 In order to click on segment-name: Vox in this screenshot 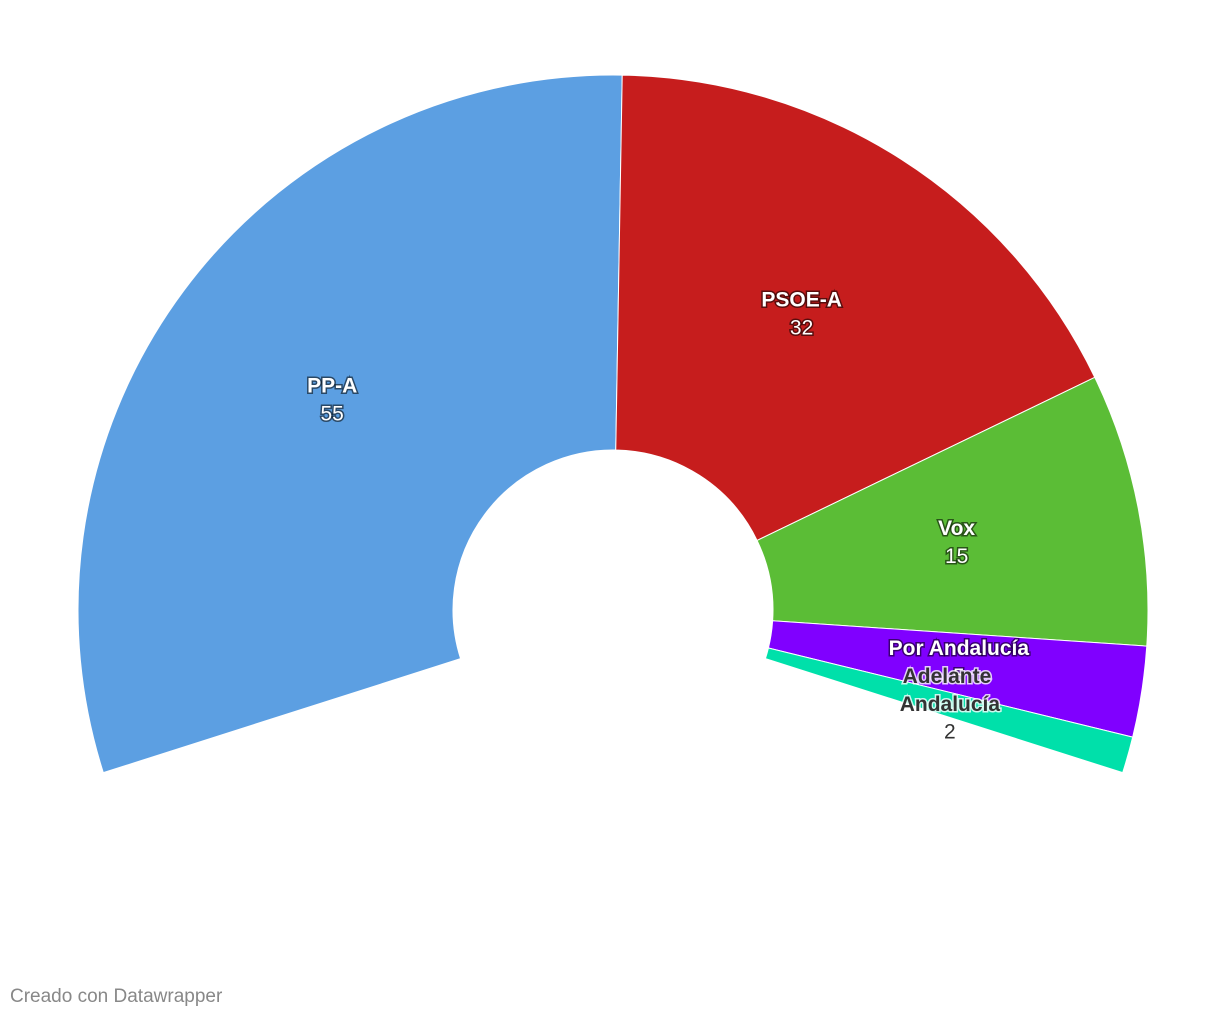, I will do `click(956, 528)`.